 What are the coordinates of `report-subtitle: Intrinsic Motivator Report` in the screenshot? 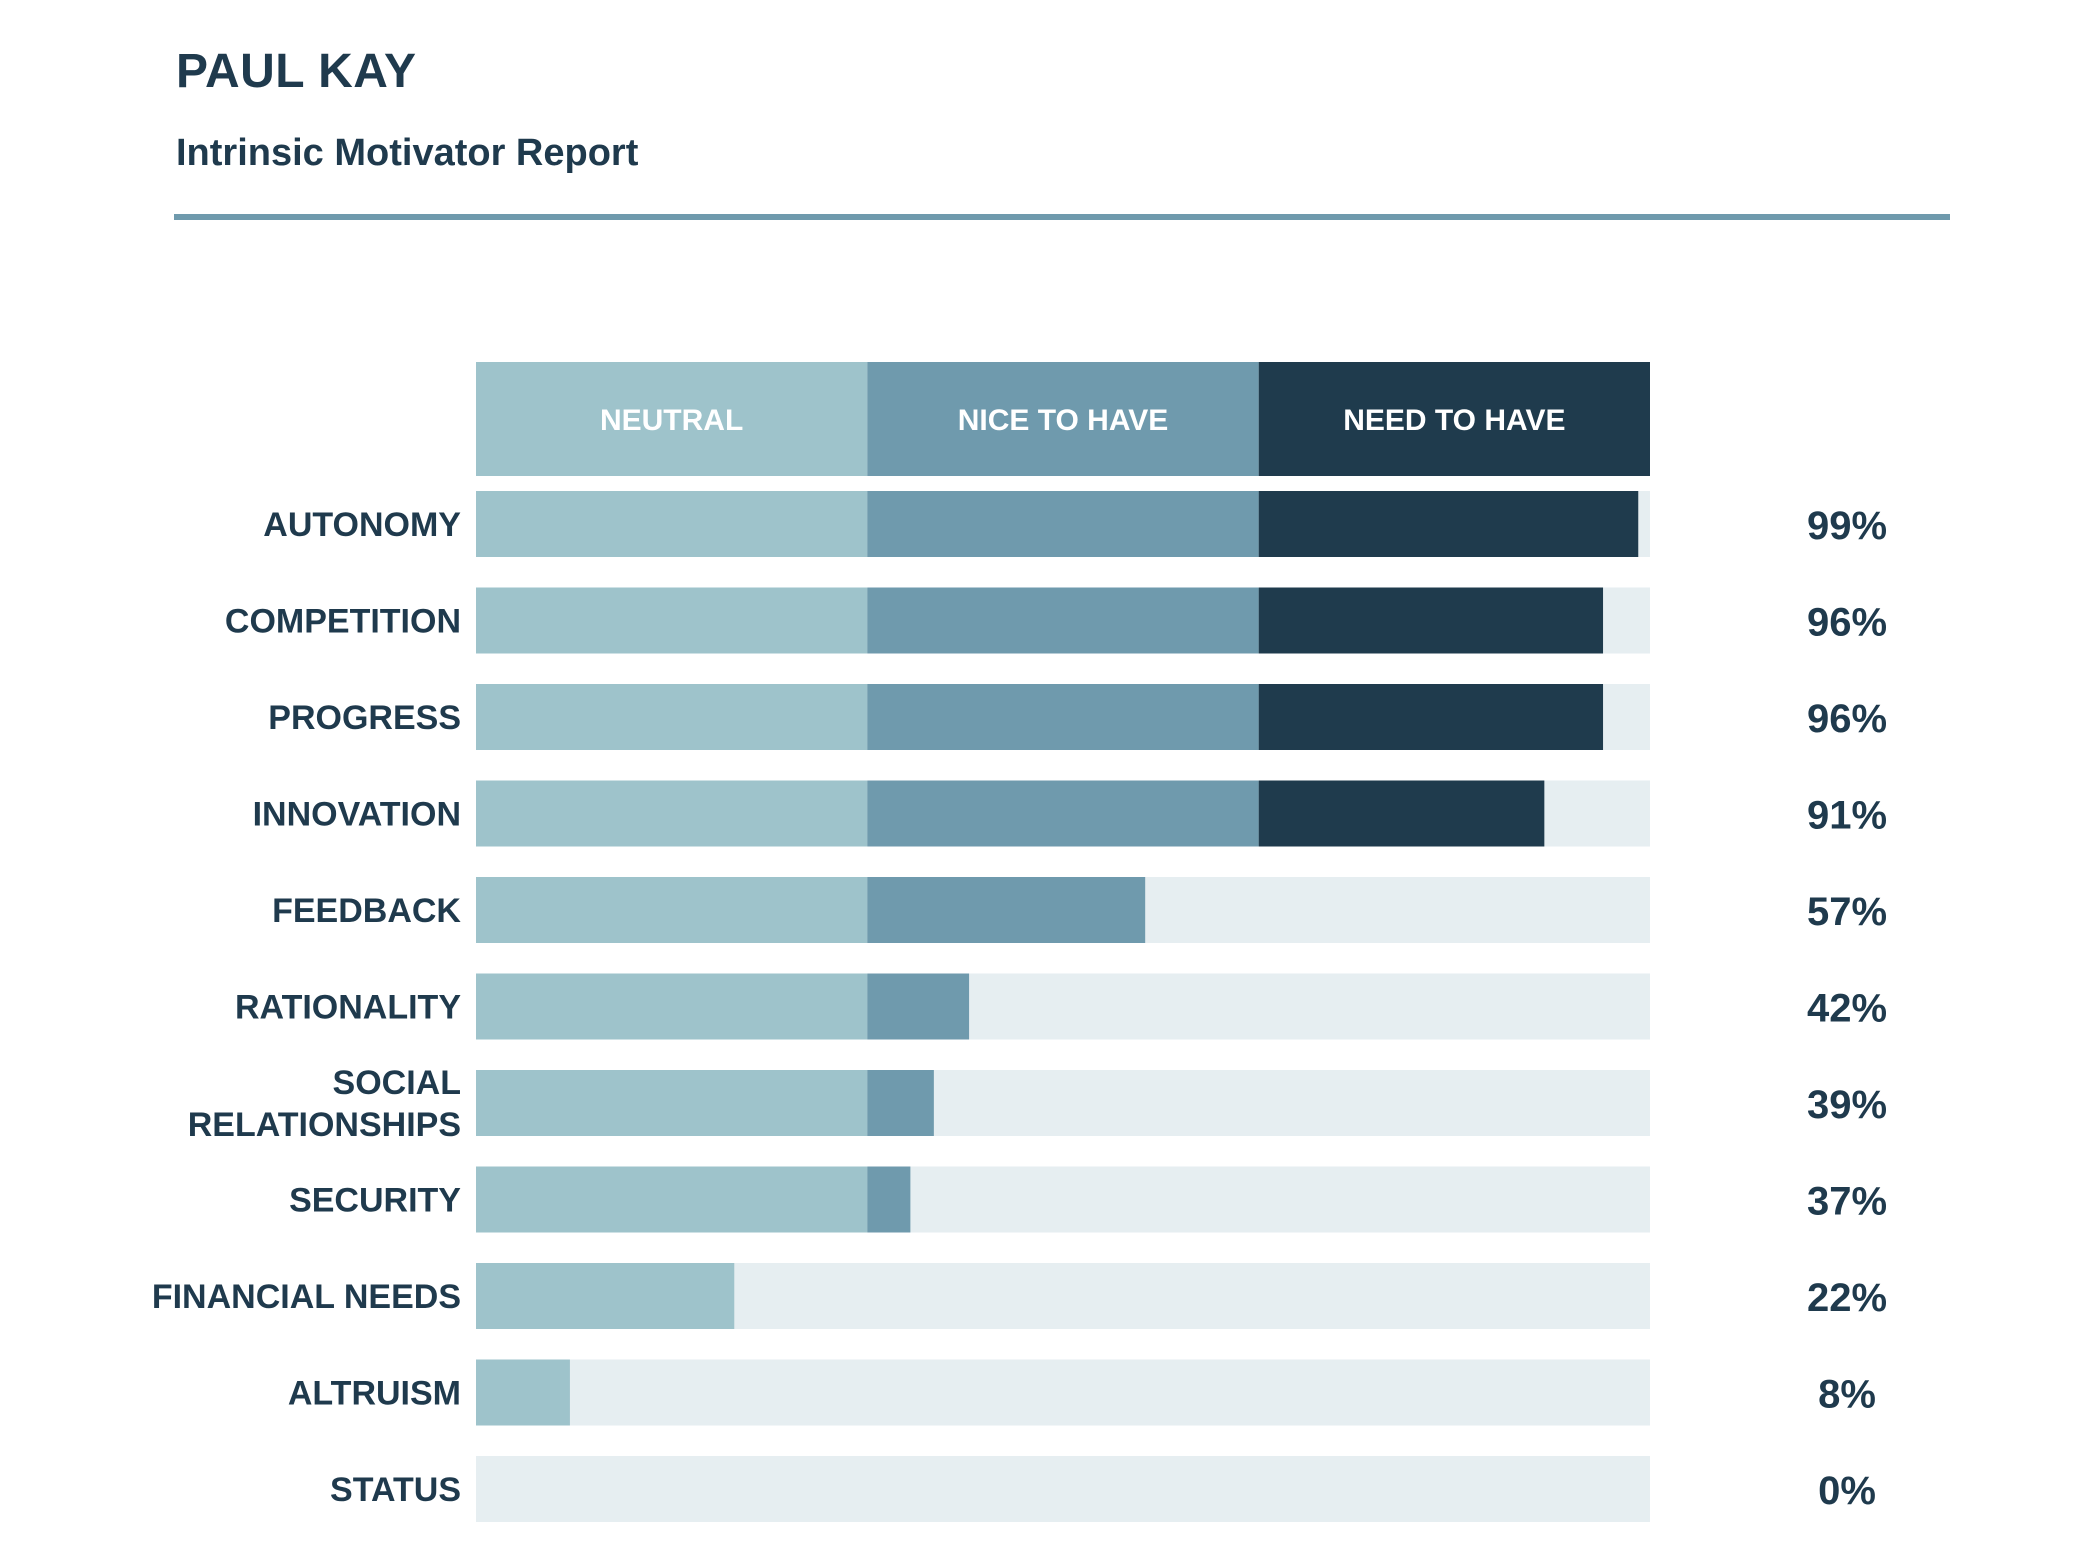 It's located at (407, 153).